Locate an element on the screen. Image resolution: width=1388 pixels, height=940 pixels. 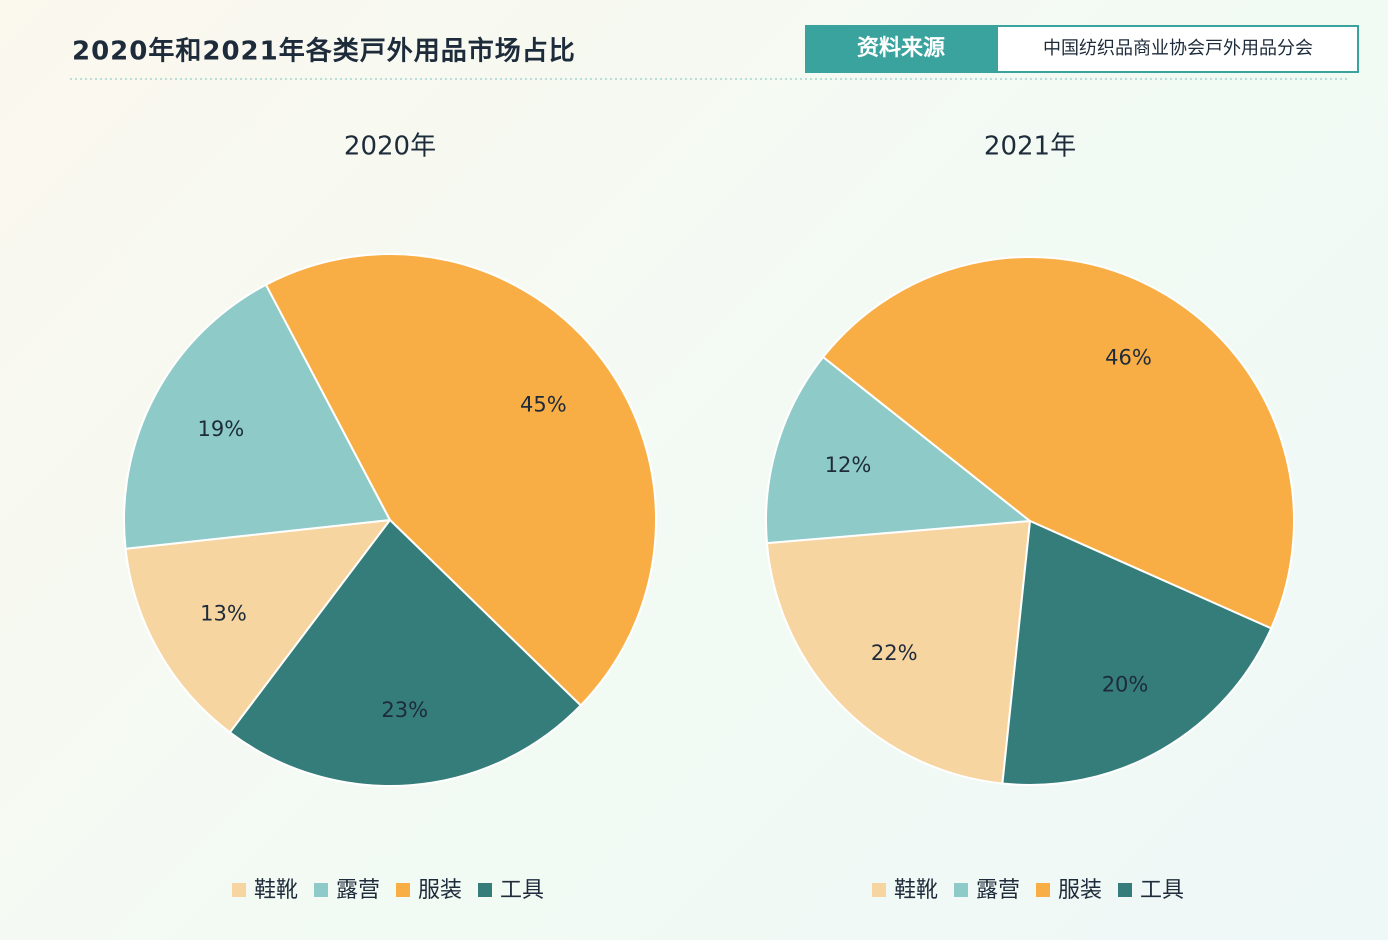
source-label: 资料来源 is located at coordinates (901, 48).